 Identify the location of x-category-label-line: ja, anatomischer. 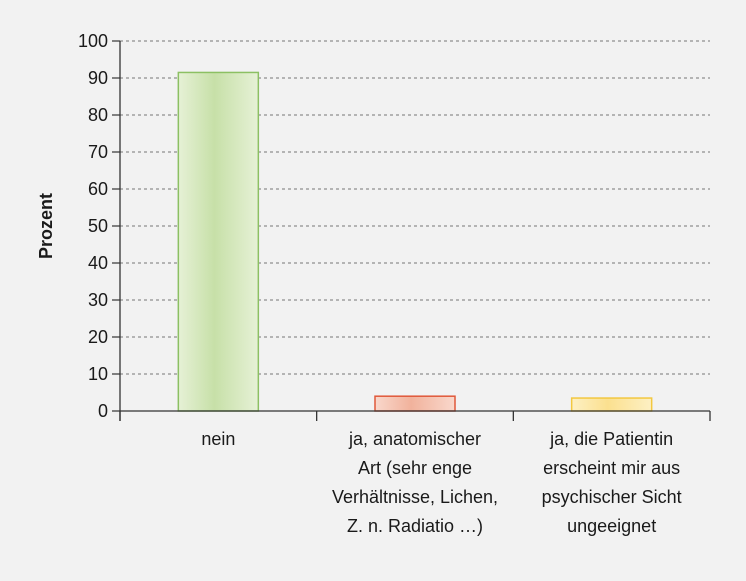
(414, 439).